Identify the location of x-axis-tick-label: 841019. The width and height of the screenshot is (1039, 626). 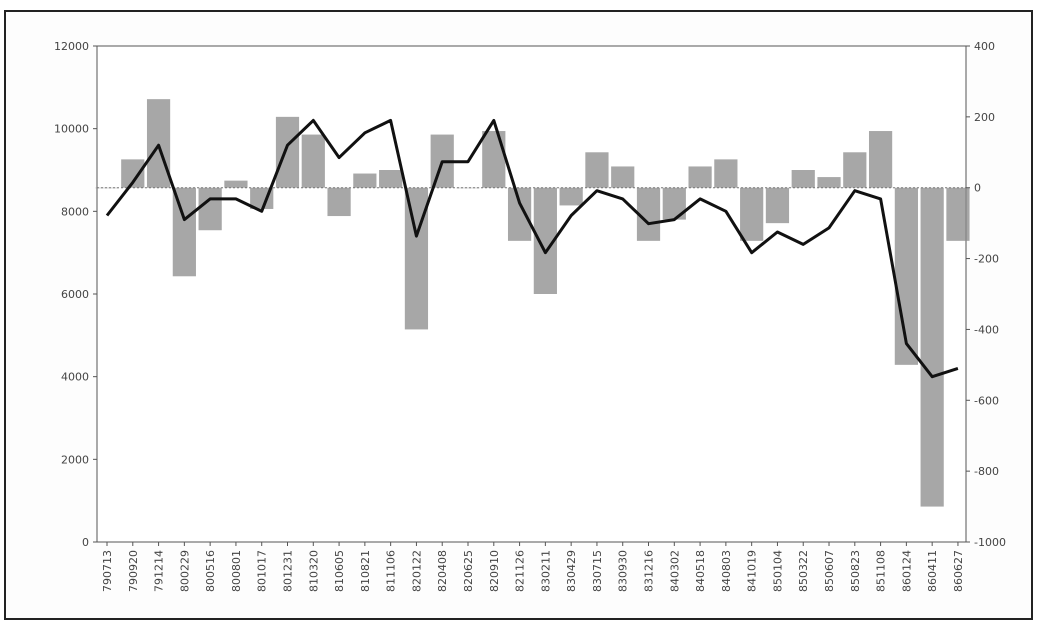
(752, 571).